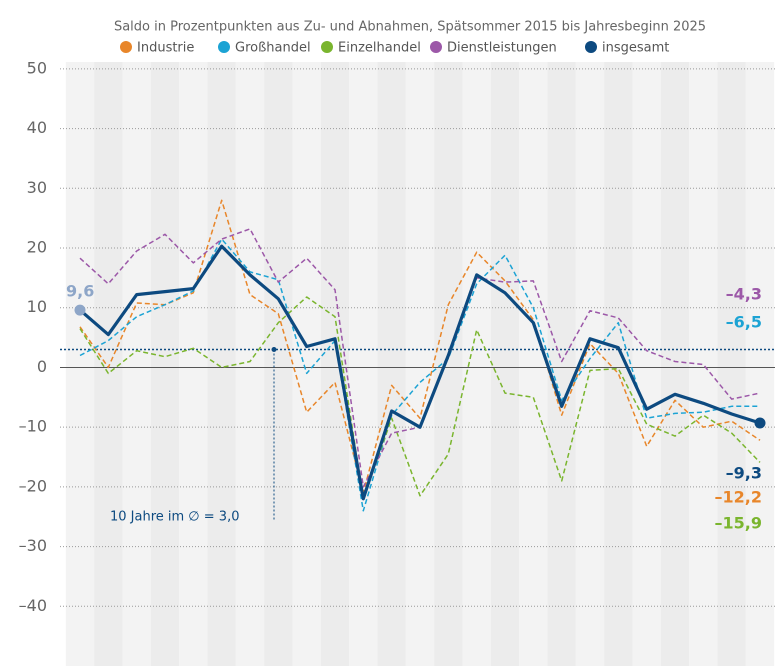  I want to click on reference-dot, so click(274, 350).